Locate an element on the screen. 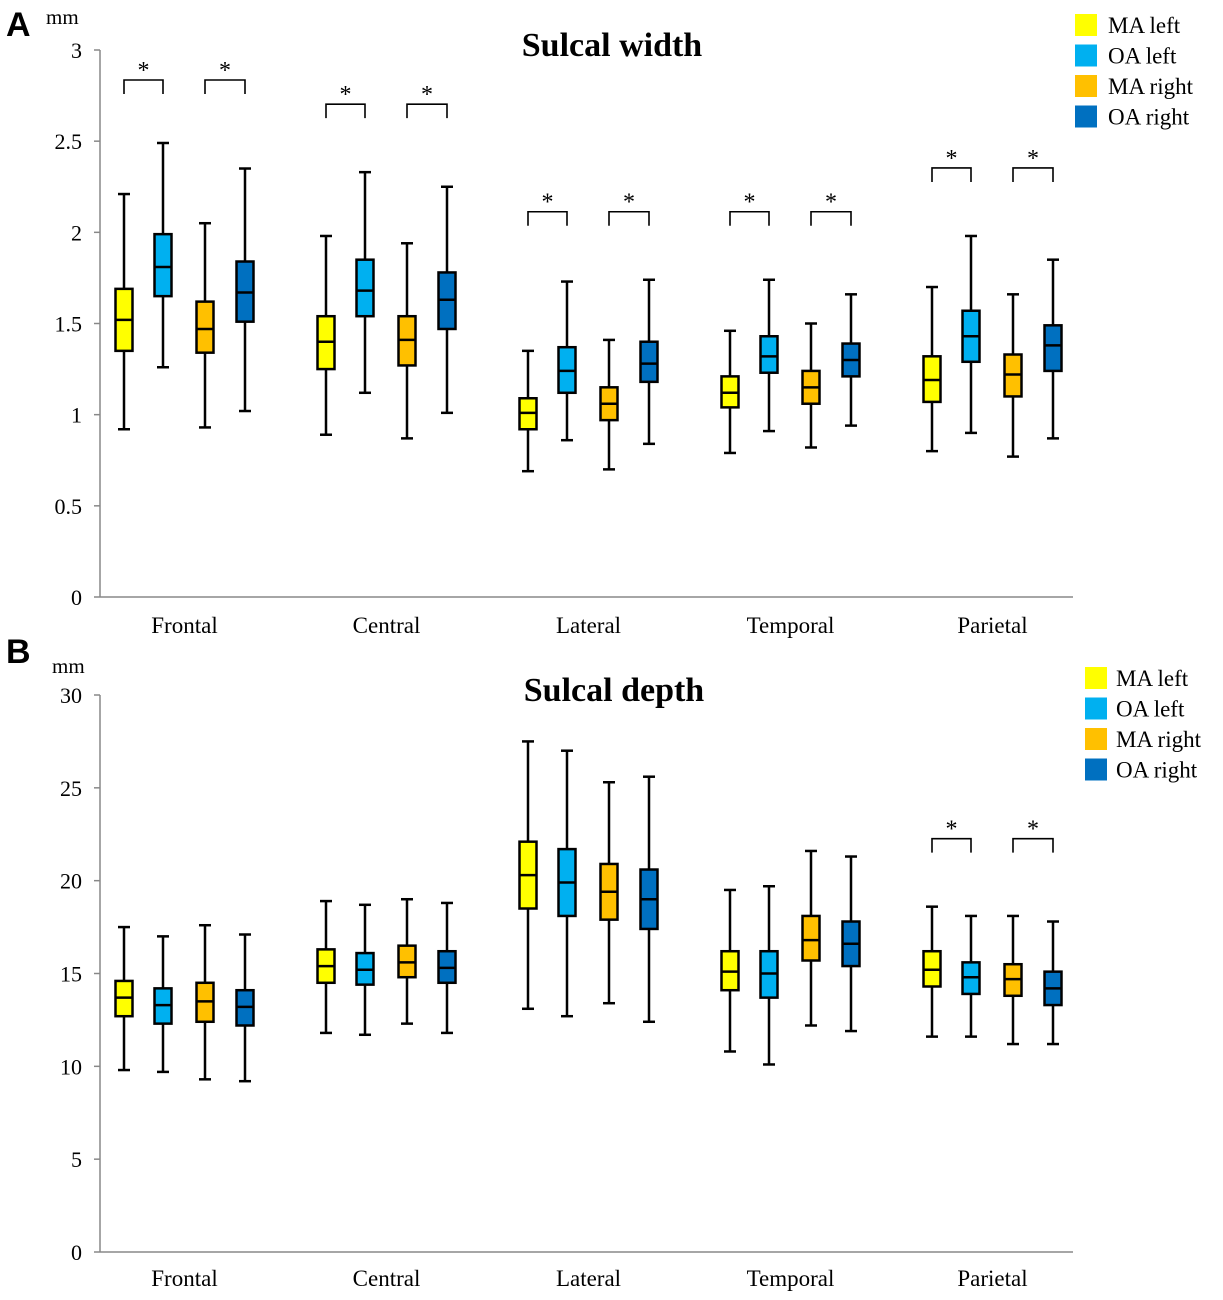 The width and height of the screenshot is (1223, 1300). panel-b-parietal-significance-0-1-star: * is located at coordinates (952, 830).